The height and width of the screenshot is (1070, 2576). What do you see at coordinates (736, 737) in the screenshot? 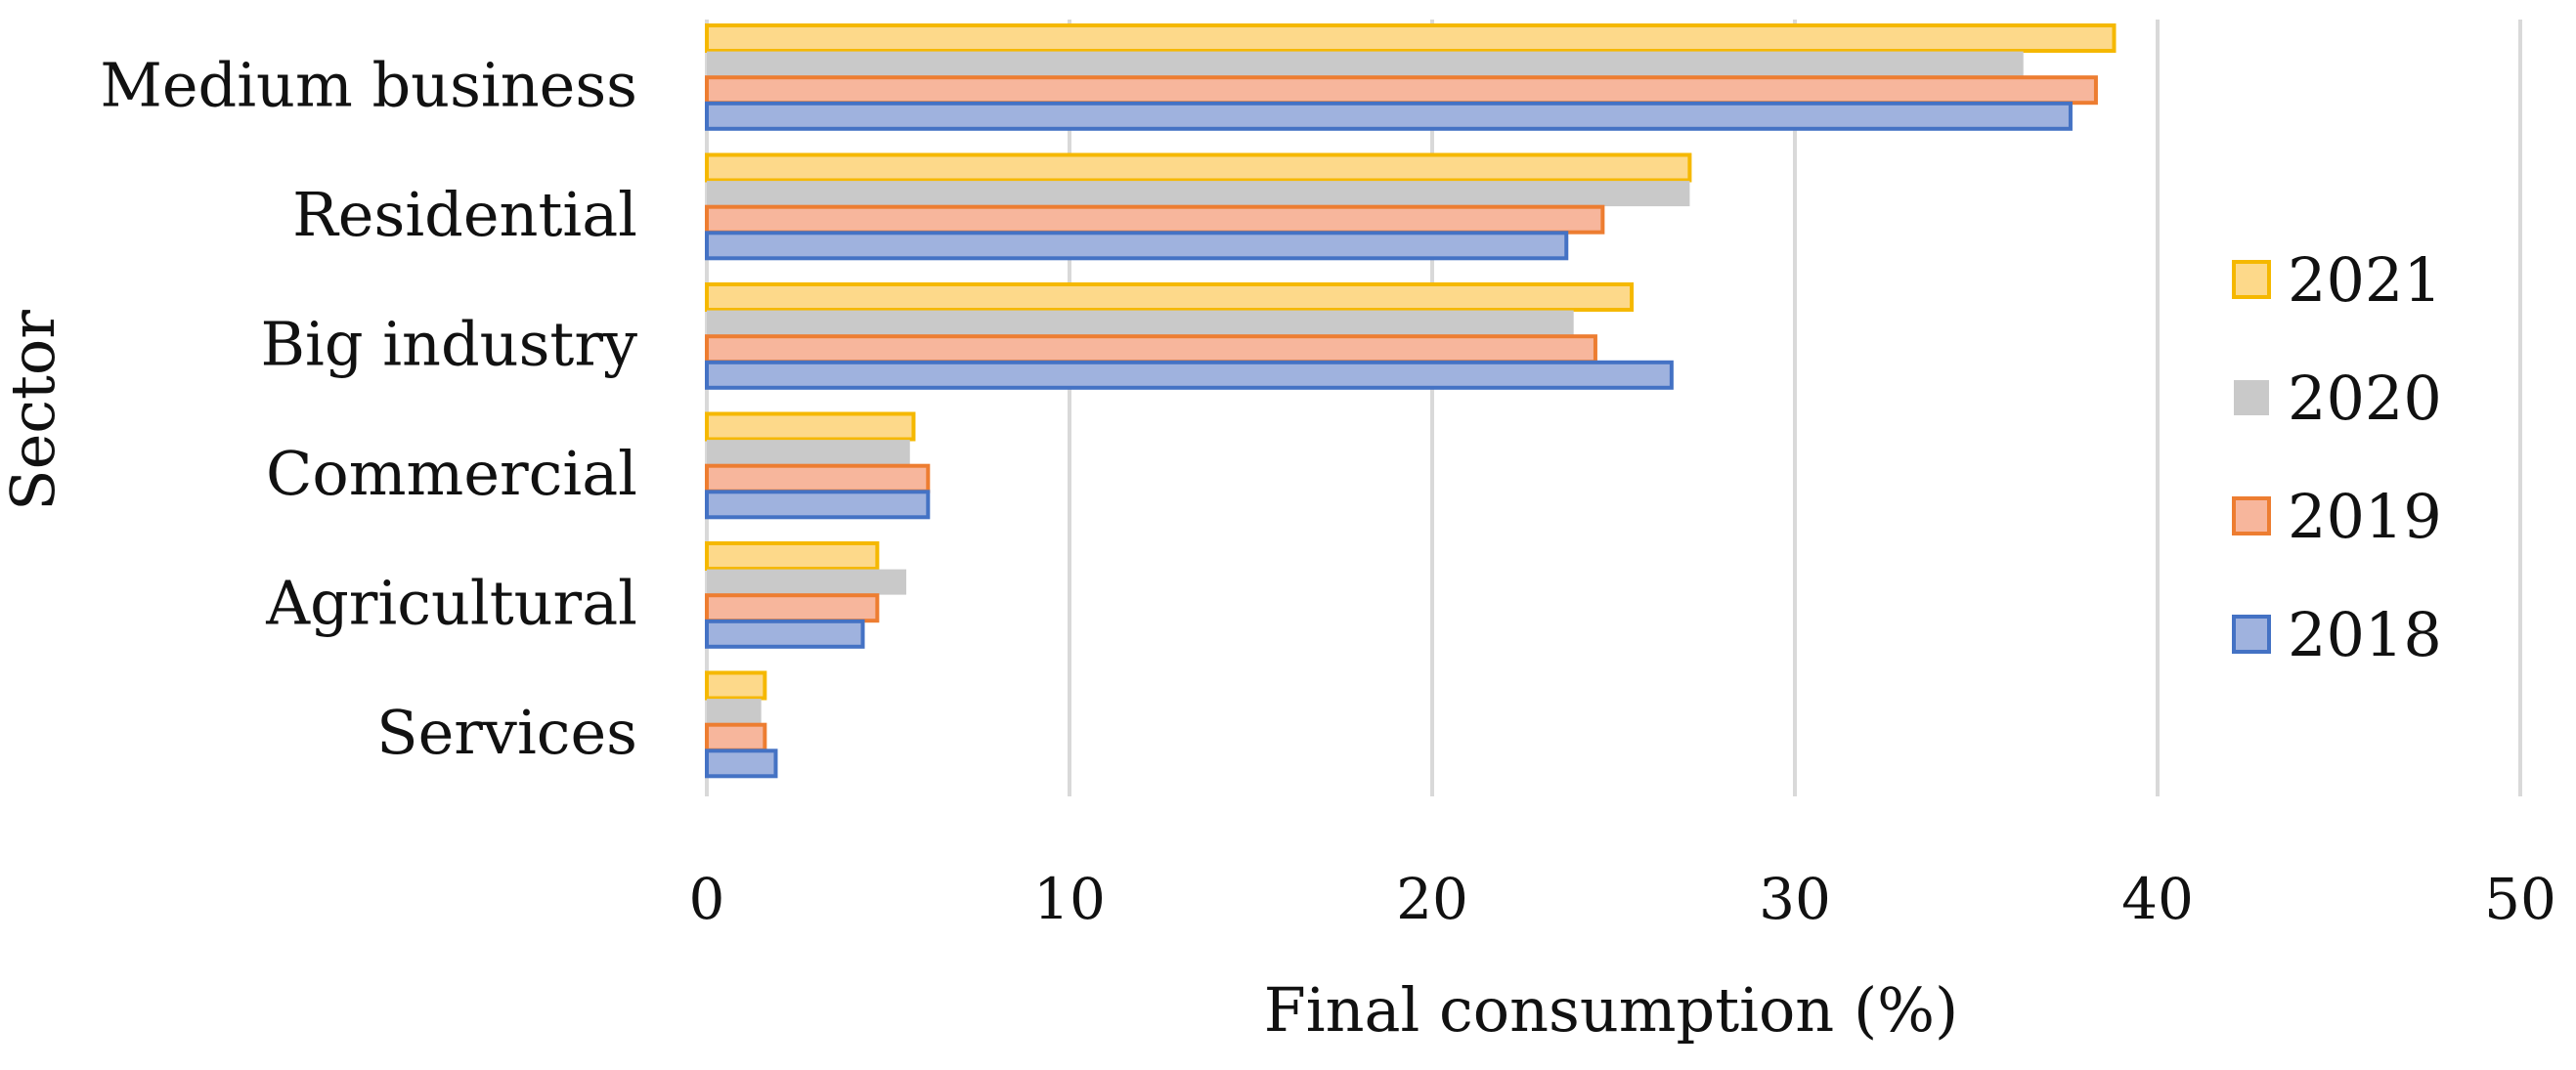
I see `bar-2019-services` at bounding box center [736, 737].